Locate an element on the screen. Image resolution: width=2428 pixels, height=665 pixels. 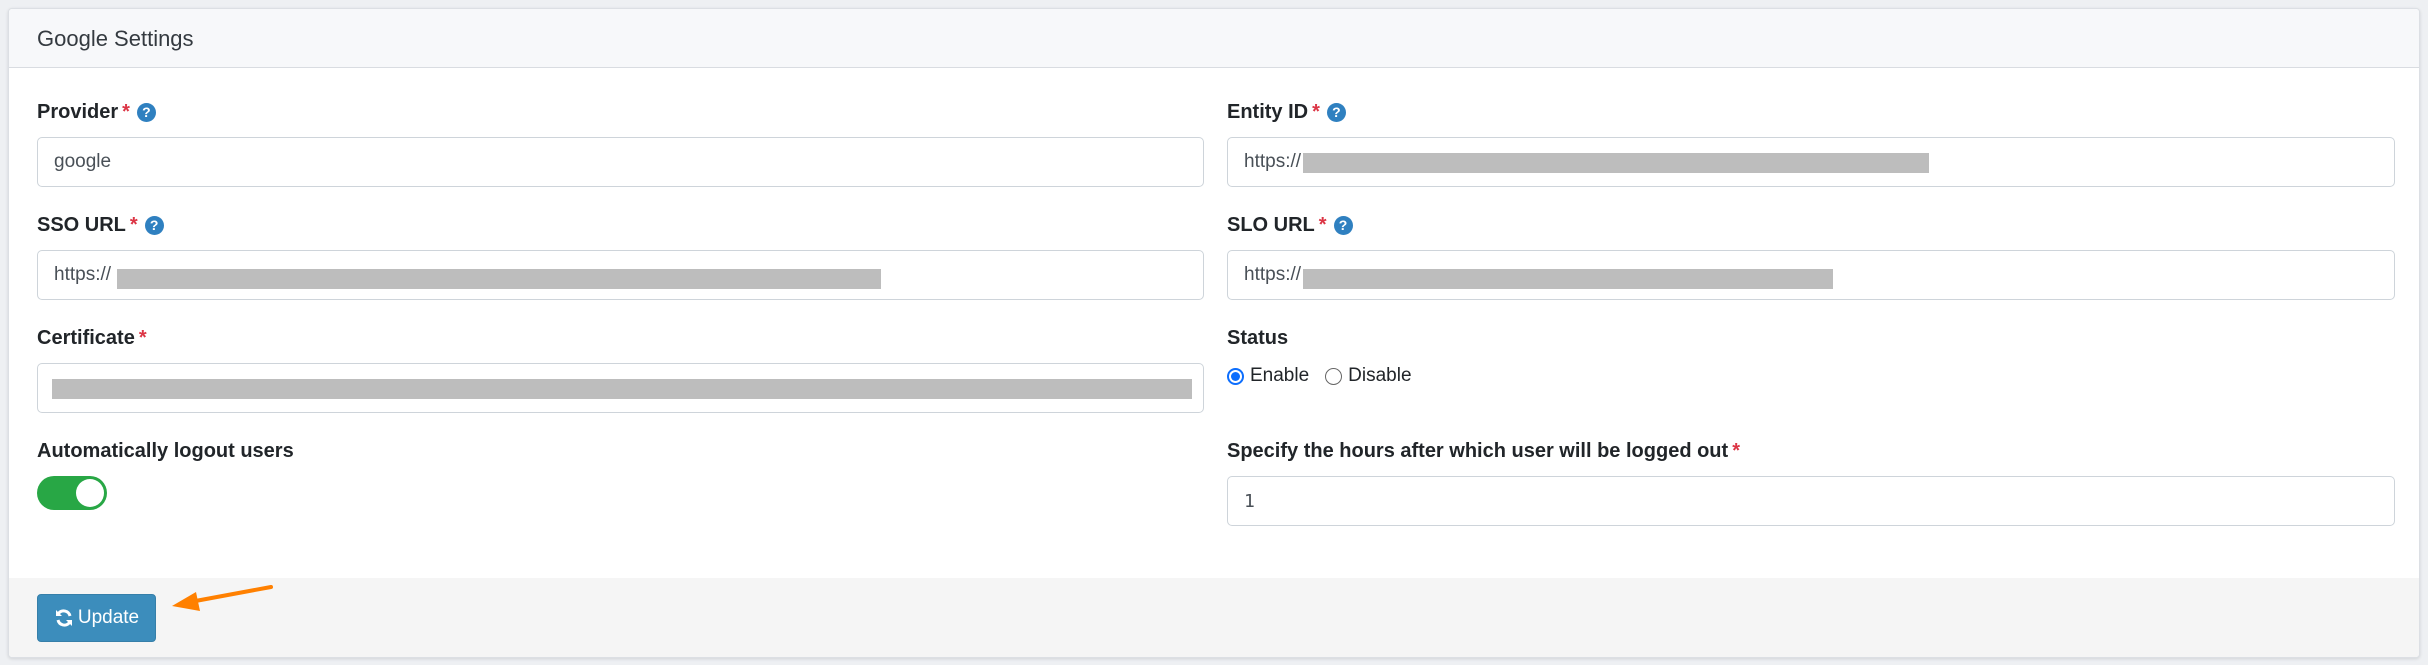
toggle-knob is located at coordinates (90, 493).